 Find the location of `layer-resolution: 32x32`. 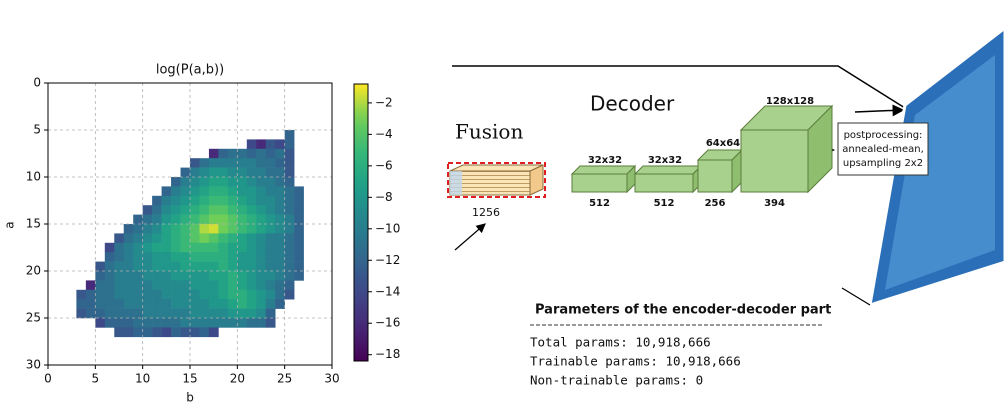

layer-resolution: 32x32 is located at coordinates (665, 160).